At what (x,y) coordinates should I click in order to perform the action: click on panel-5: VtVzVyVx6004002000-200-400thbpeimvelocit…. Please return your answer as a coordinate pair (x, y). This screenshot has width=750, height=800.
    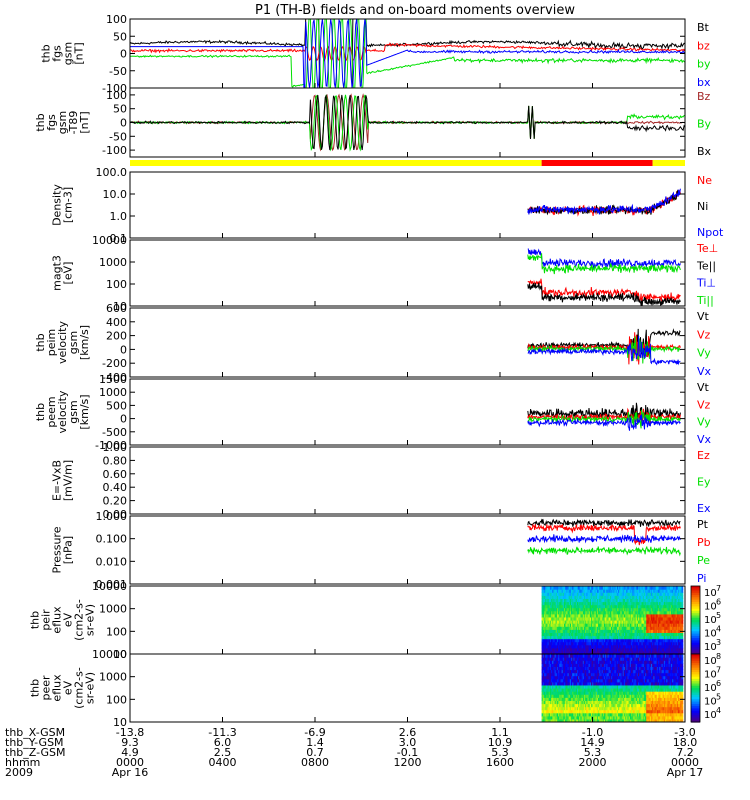
    Looking at the image, I should click on (373, 343).